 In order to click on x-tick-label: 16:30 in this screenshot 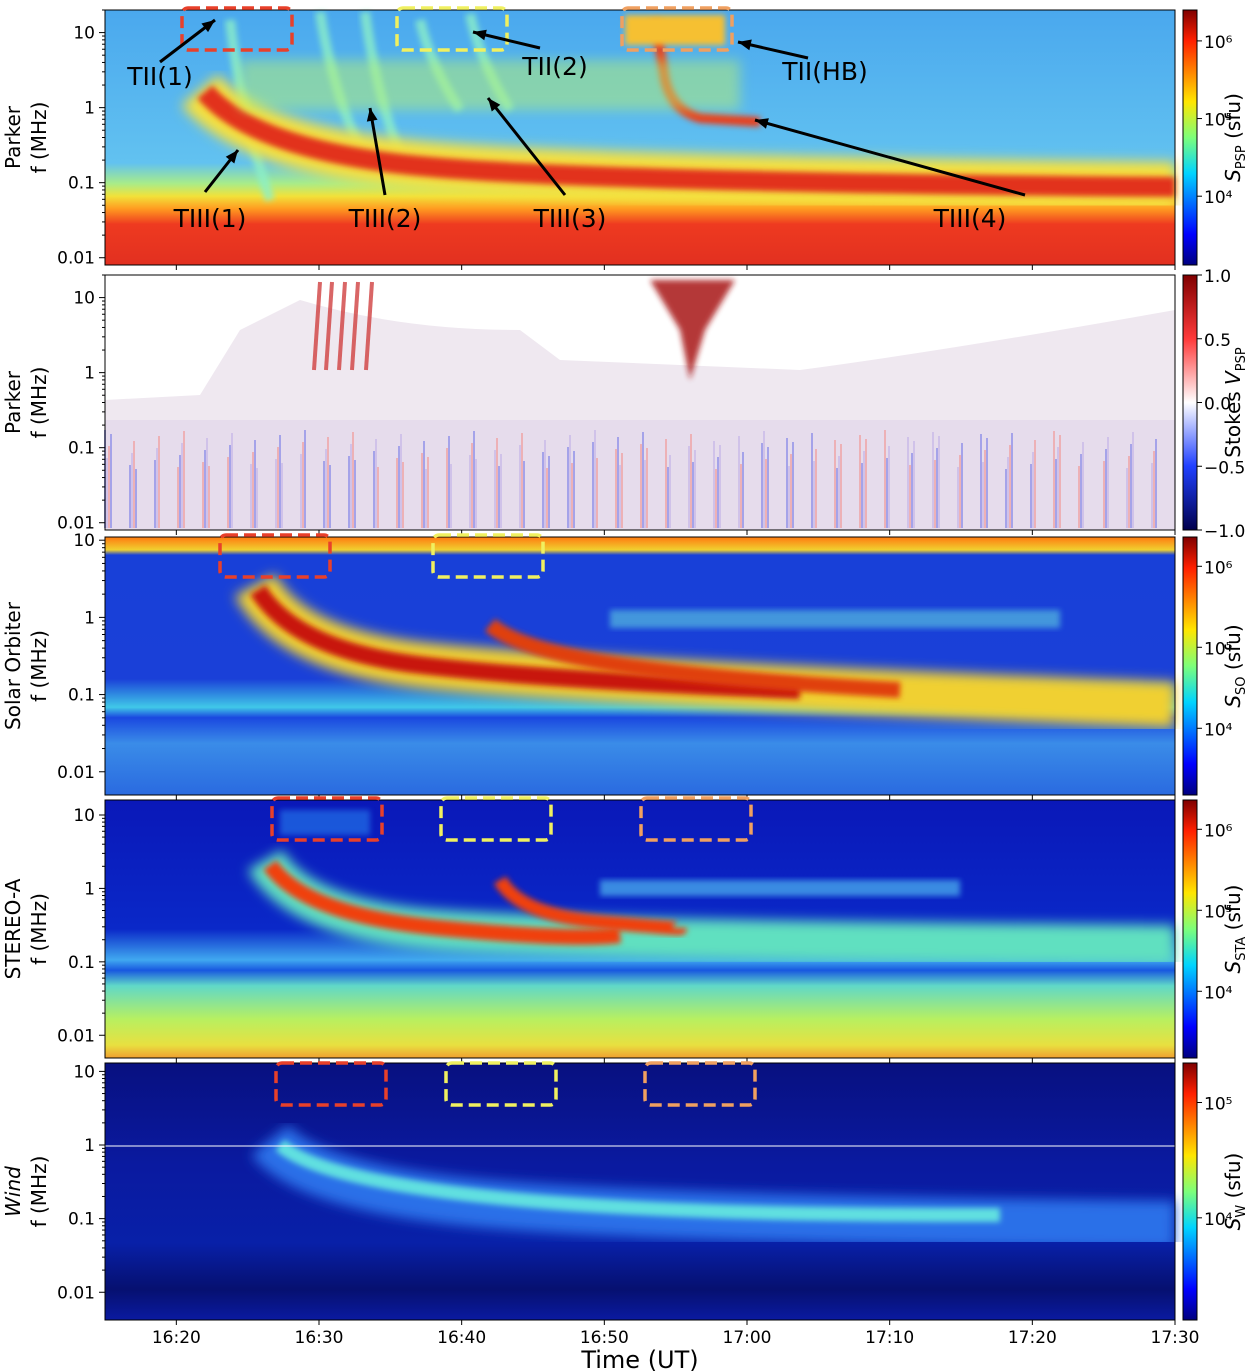, I will do `click(319, 1338)`.